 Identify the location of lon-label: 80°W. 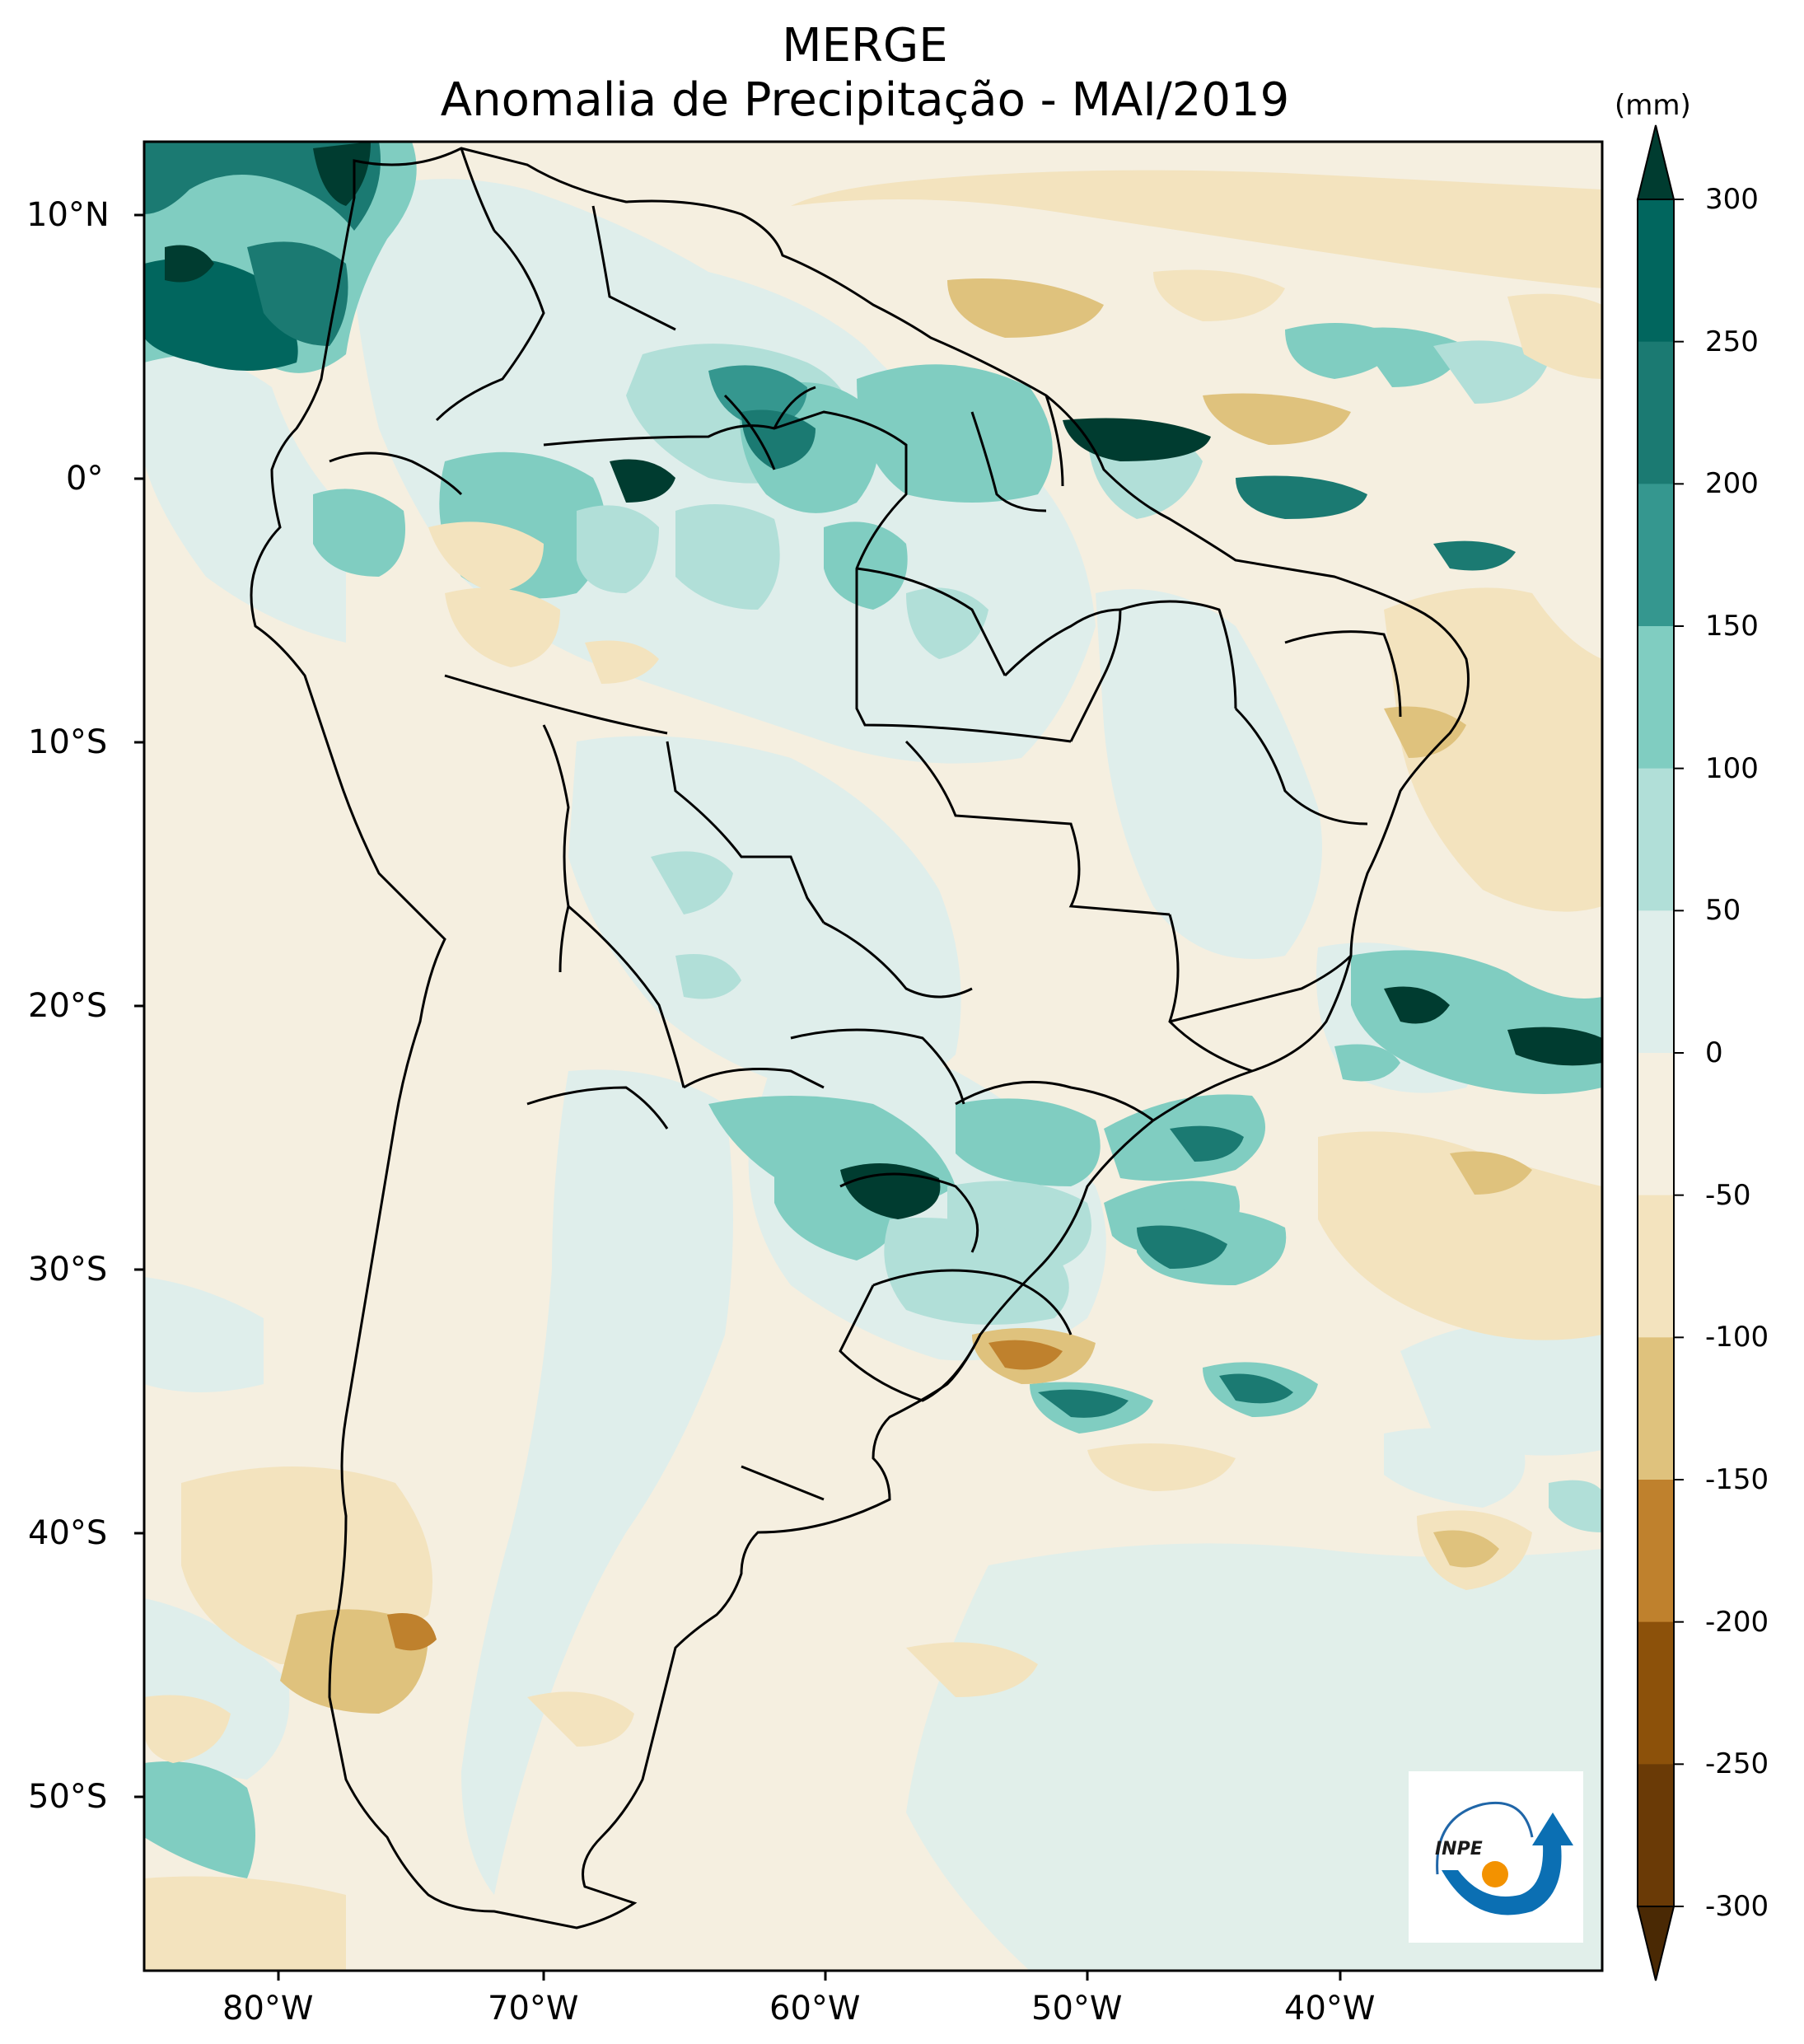
(268, 2009).